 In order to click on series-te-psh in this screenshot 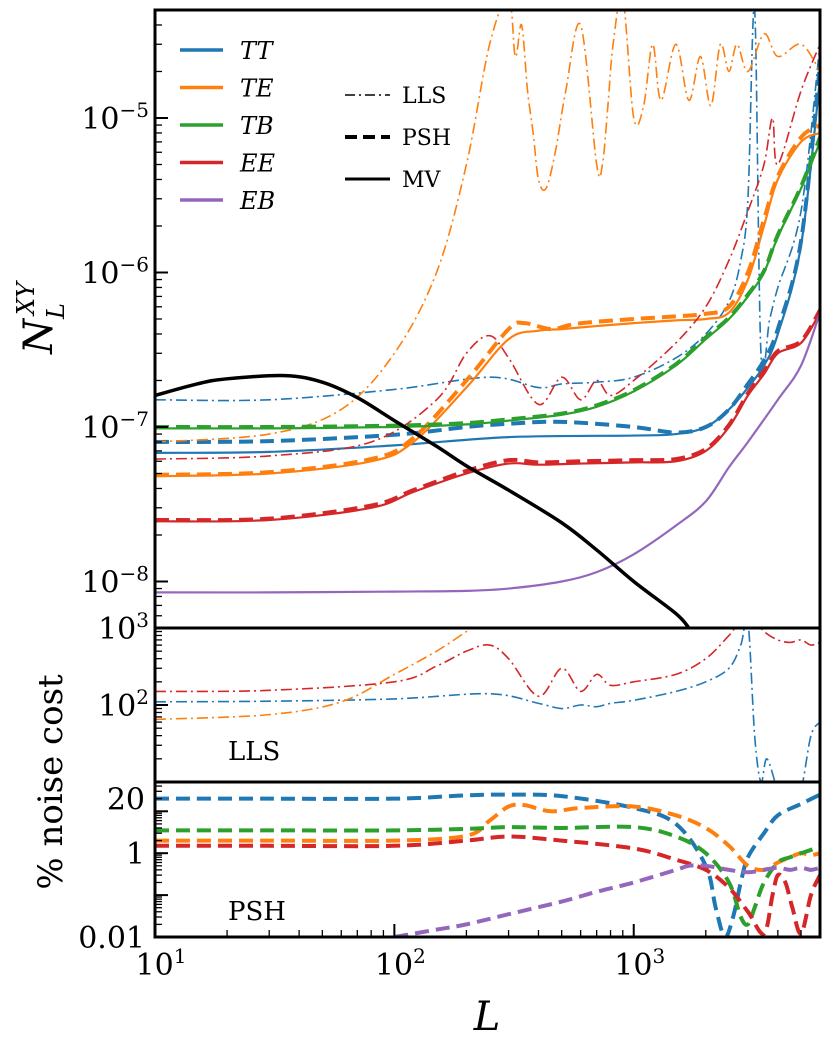, I will do `click(487, 837)`.